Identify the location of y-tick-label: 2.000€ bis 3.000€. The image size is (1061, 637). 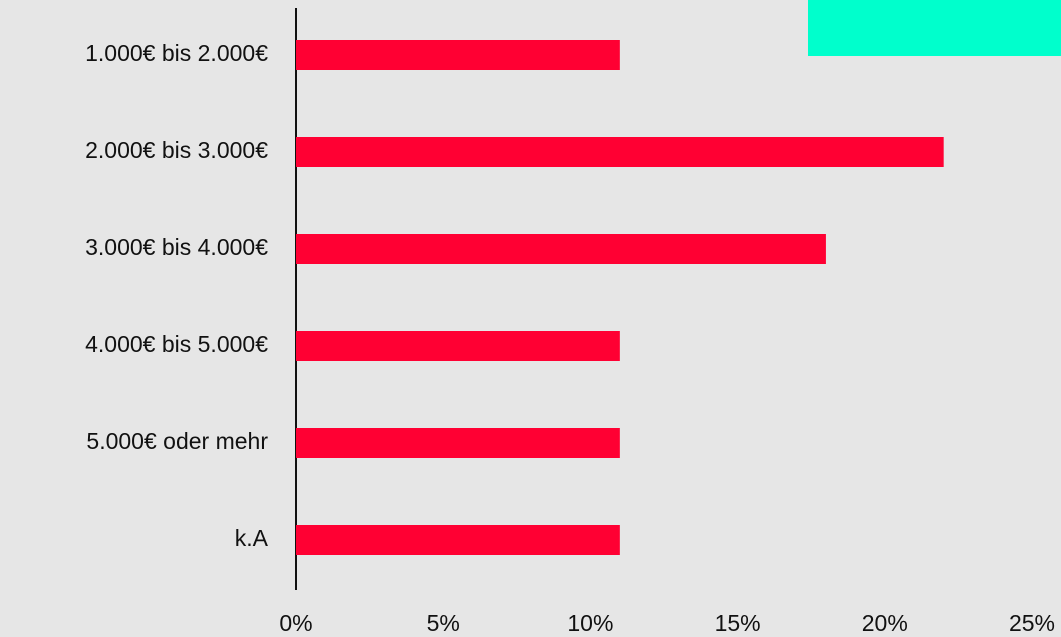
(176, 150).